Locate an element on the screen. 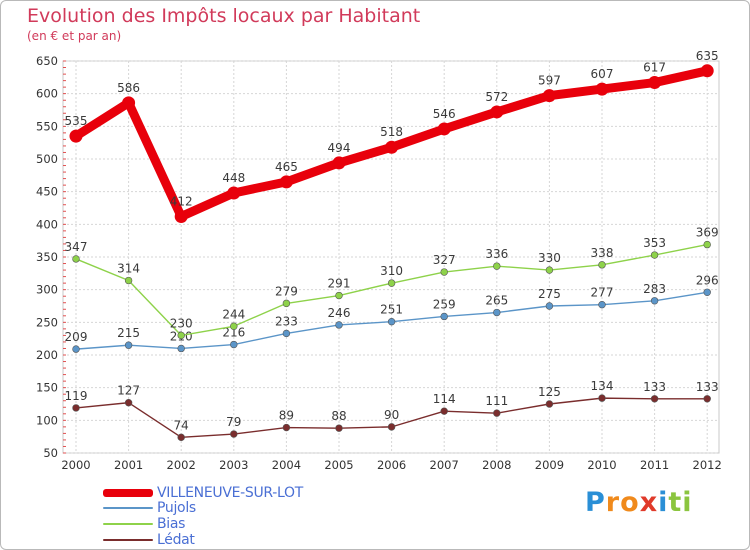 Image resolution: width=750 pixels, height=550 pixels. data-label: 275 is located at coordinates (549, 294).